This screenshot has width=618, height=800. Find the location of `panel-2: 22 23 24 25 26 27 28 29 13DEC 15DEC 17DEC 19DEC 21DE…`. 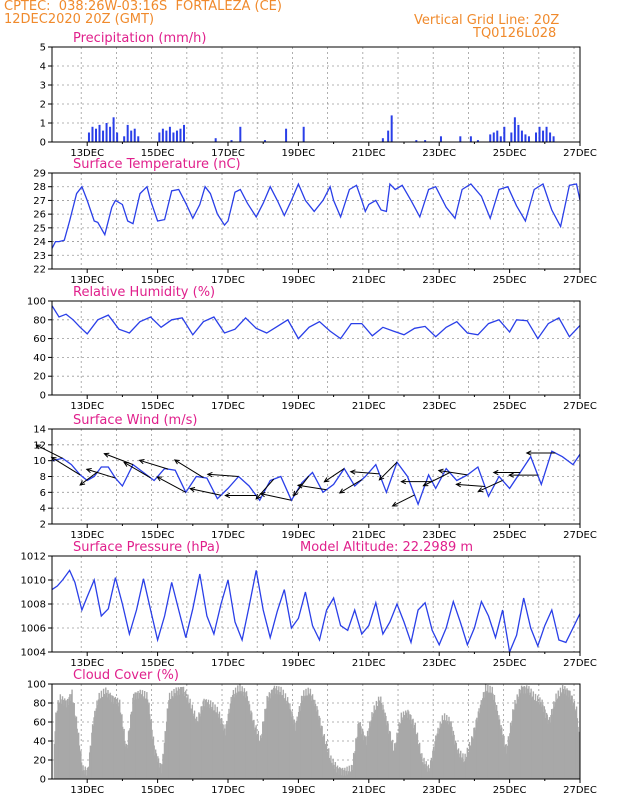

panel-2: 22 23 24 25 26 27 28 29 13DEC 15DEC 17DEC 19DEC 21DE… is located at coordinates (315, 221).